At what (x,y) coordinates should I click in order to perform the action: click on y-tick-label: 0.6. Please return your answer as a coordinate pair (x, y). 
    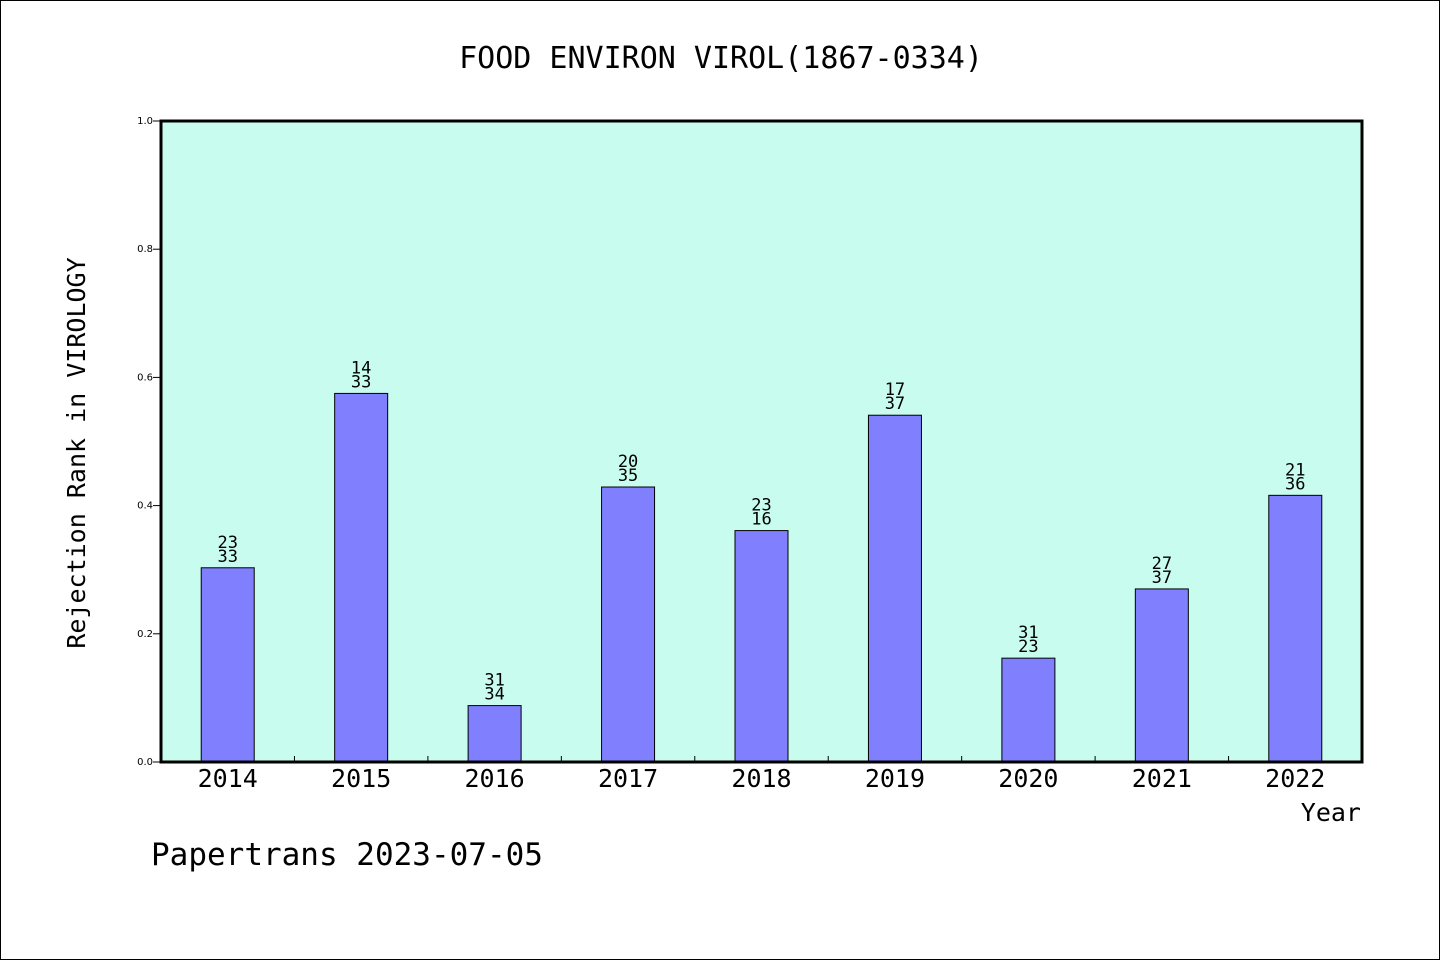
    Looking at the image, I should click on (145, 377).